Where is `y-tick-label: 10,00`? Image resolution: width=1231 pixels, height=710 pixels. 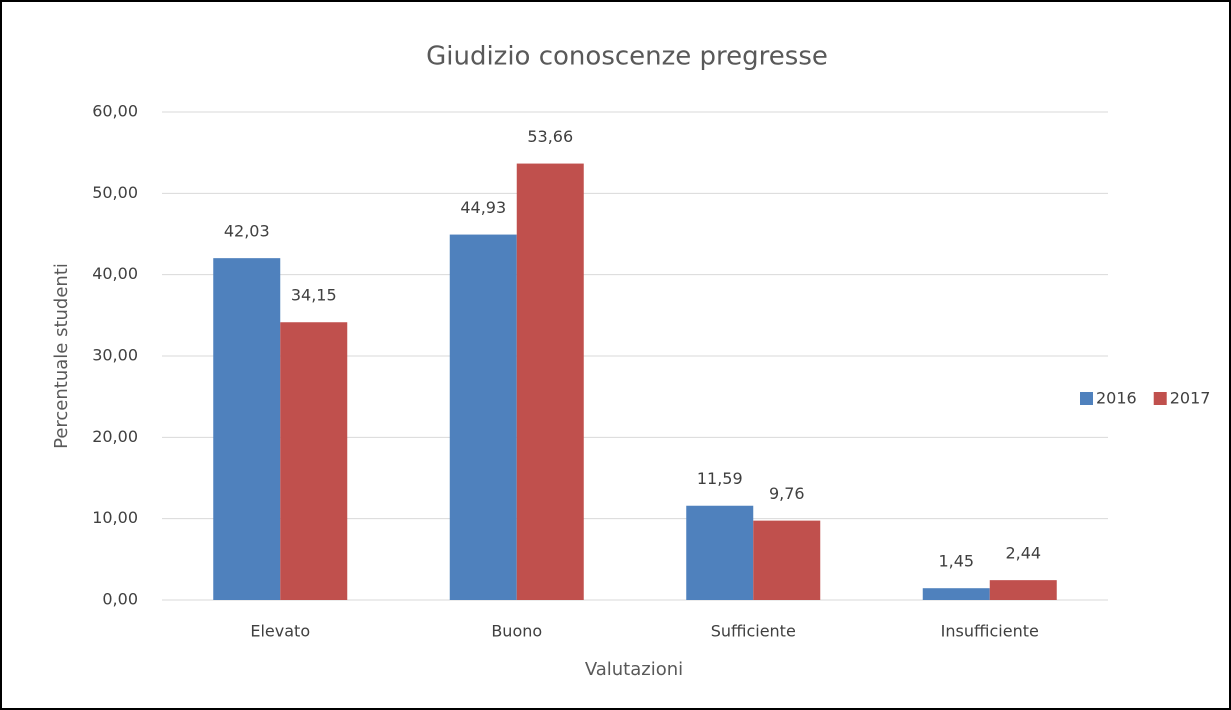
y-tick-label: 10,00 is located at coordinates (115, 517).